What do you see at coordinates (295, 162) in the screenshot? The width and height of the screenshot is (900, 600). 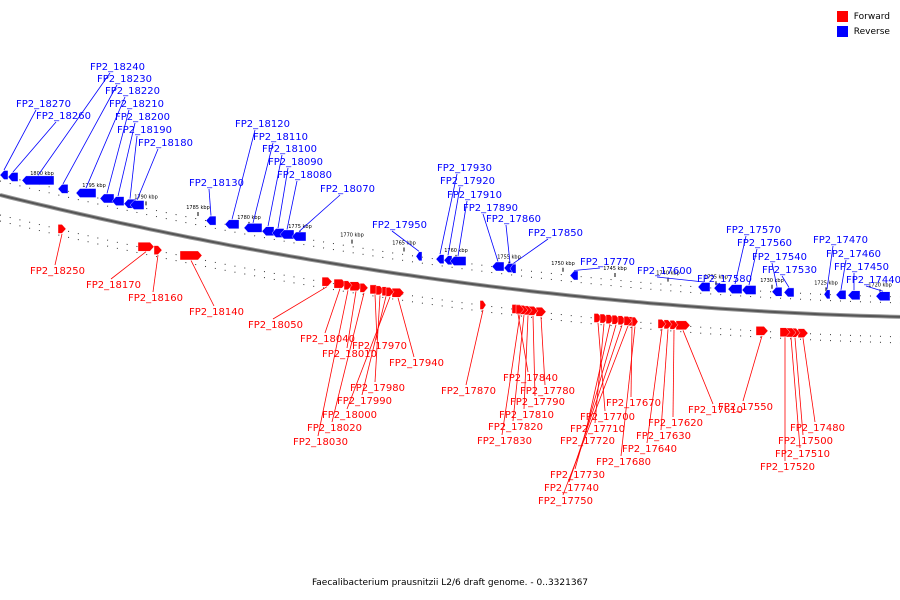 I see `reverse-gene-label: FP2_18090` at bounding box center [295, 162].